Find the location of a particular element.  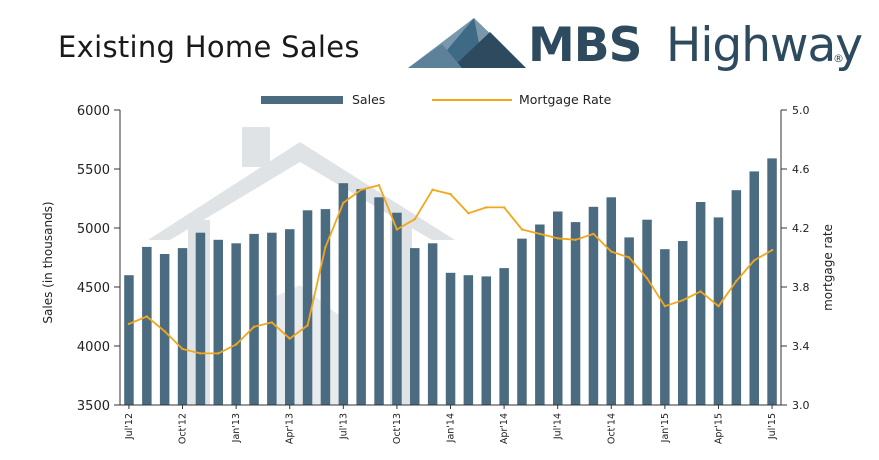

left-y-tick-label: 6000 is located at coordinates (93, 111).